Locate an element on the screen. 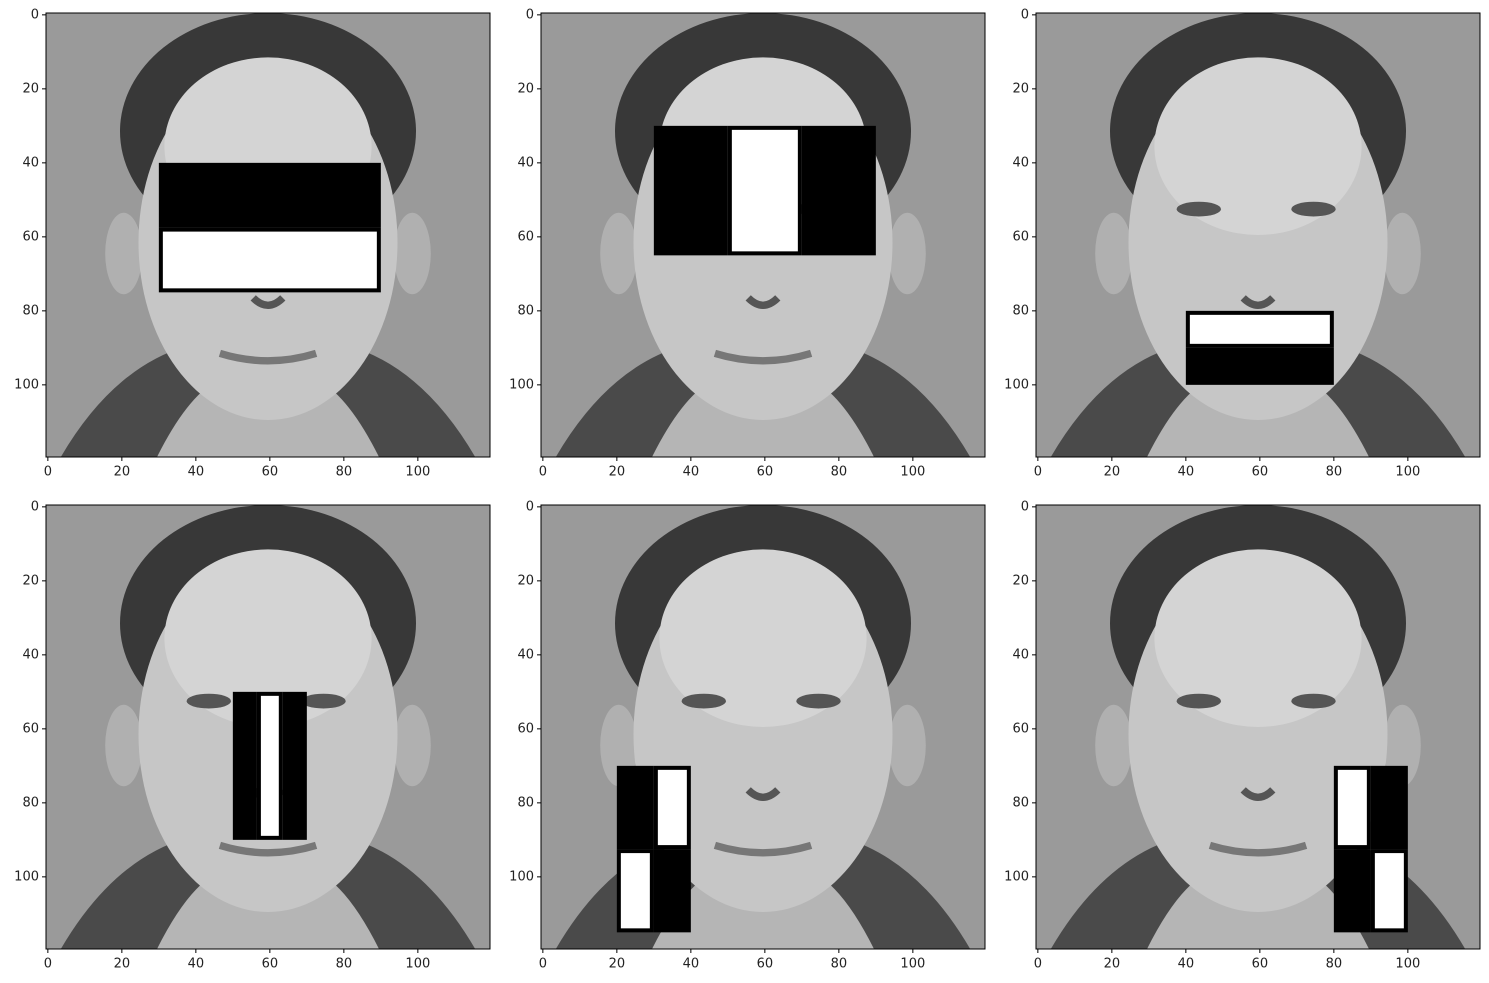 The height and width of the screenshot is (983, 1489). eye-left is located at coordinates (1198, 701).